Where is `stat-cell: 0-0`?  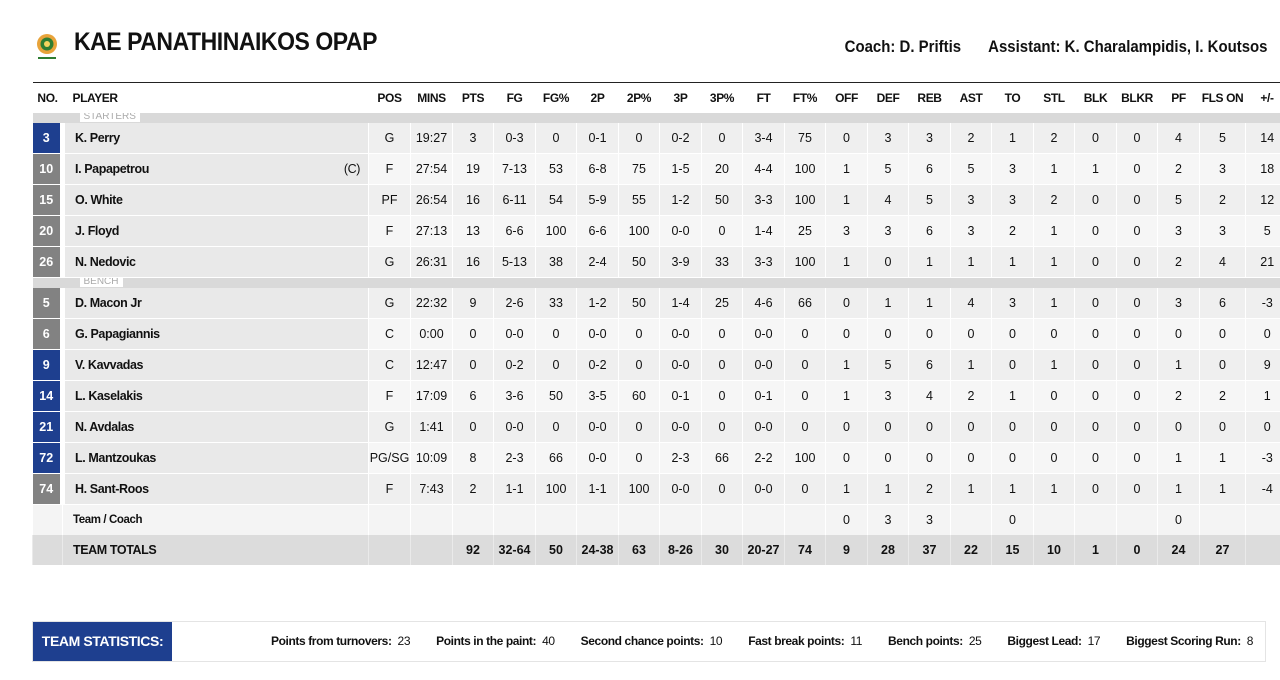 stat-cell: 0-0 is located at coordinates (597, 458).